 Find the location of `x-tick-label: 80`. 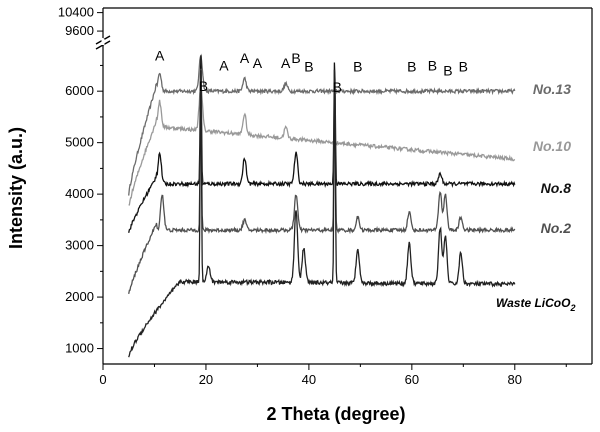

x-tick-label: 80 is located at coordinates (515, 379).